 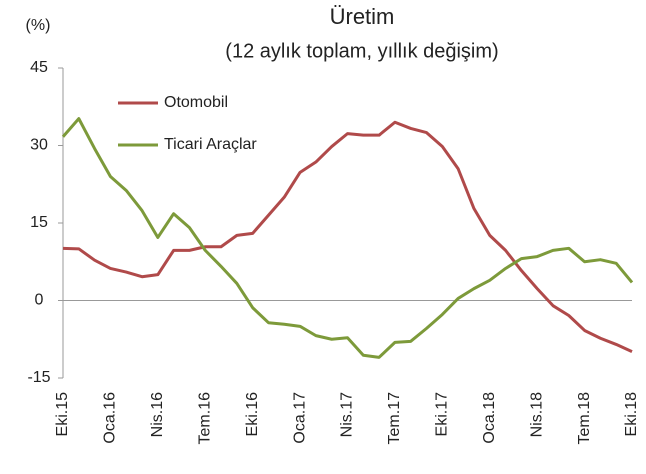 I want to click on x-tick-label: Tem.18, so click(x=584, y=418).